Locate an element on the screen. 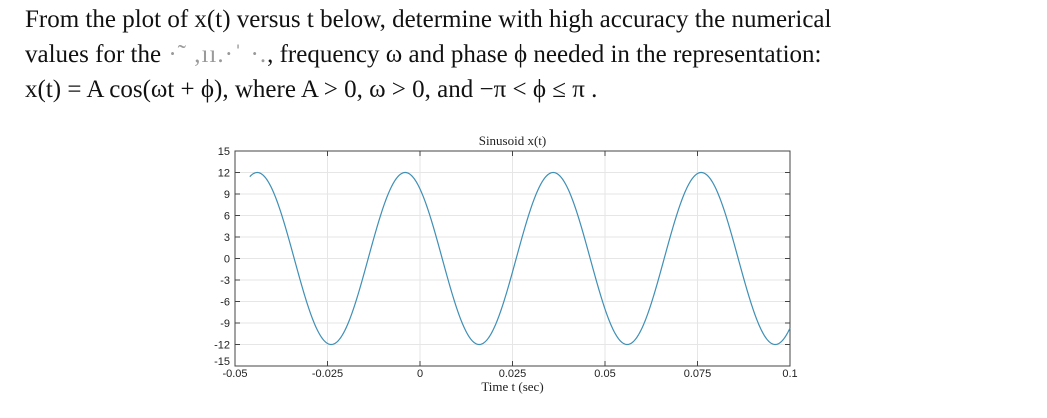  y-tick-label: 15 is located at coordinates (224, 152).